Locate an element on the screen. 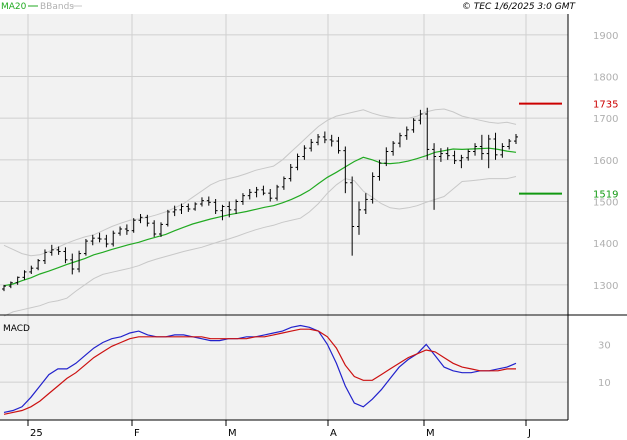 The height and width of the screenshot is (440, 627). x-tick-f-1: F is located at coordinates (137, 433).